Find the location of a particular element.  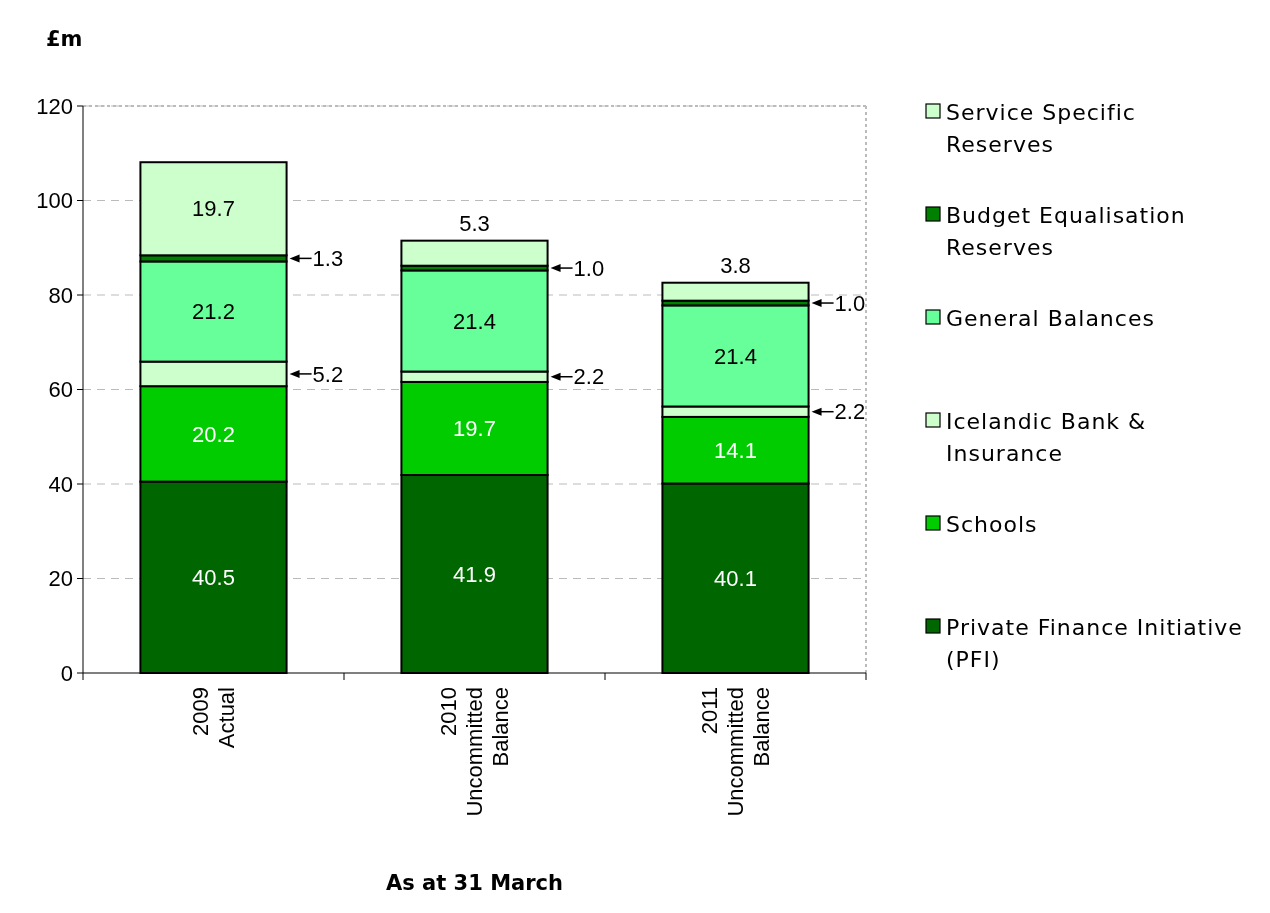

legend-label: Budget Equalisation Reserves is located at coordinates (1066, 231).